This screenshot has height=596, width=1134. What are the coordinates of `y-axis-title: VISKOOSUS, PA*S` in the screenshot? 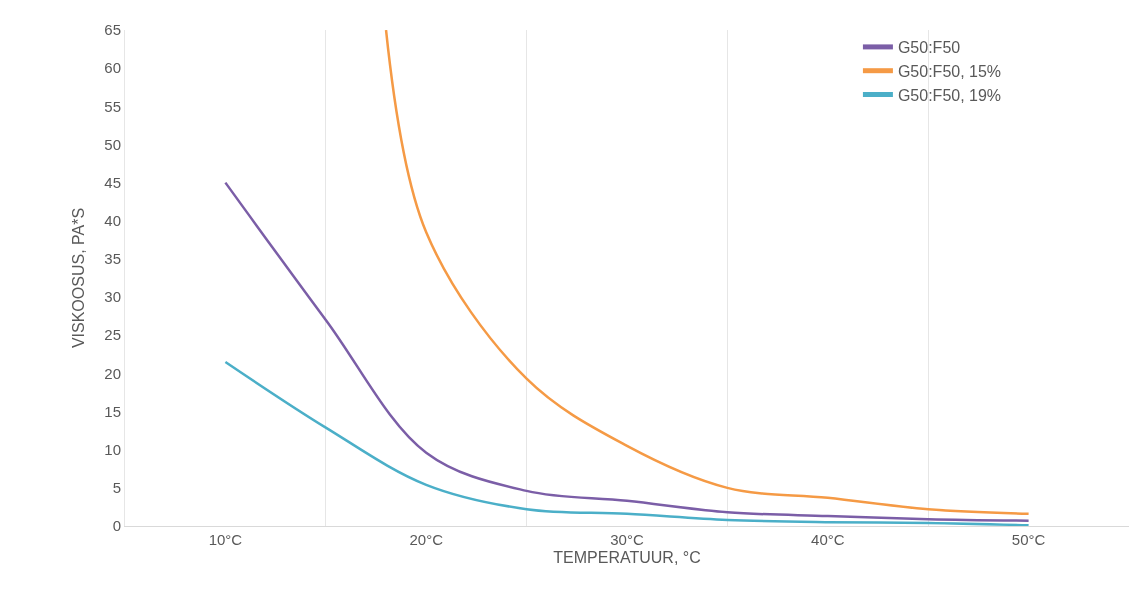 It's located at (79, 278).